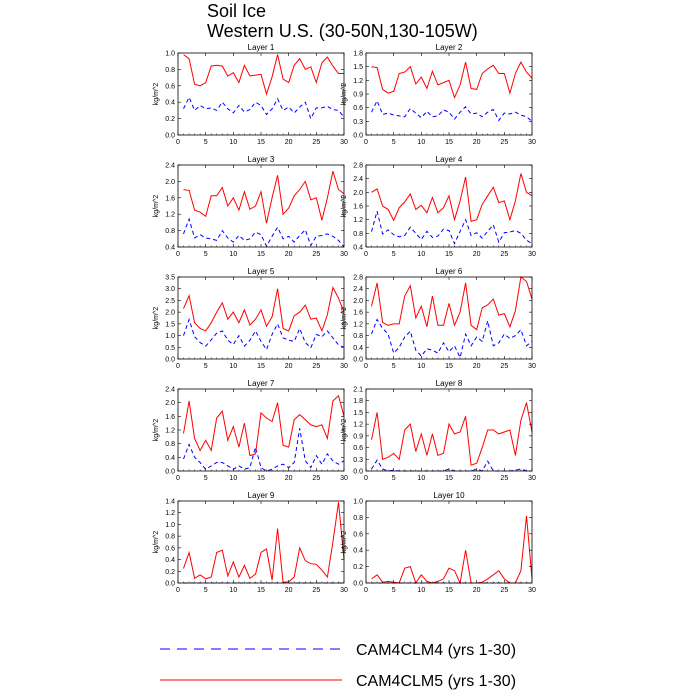 The height and width of the screenshot is (700, 700). Describe the element at coordinates (170, 54) in the screenshot. I see `y-tick-label: 1.0` at that location.